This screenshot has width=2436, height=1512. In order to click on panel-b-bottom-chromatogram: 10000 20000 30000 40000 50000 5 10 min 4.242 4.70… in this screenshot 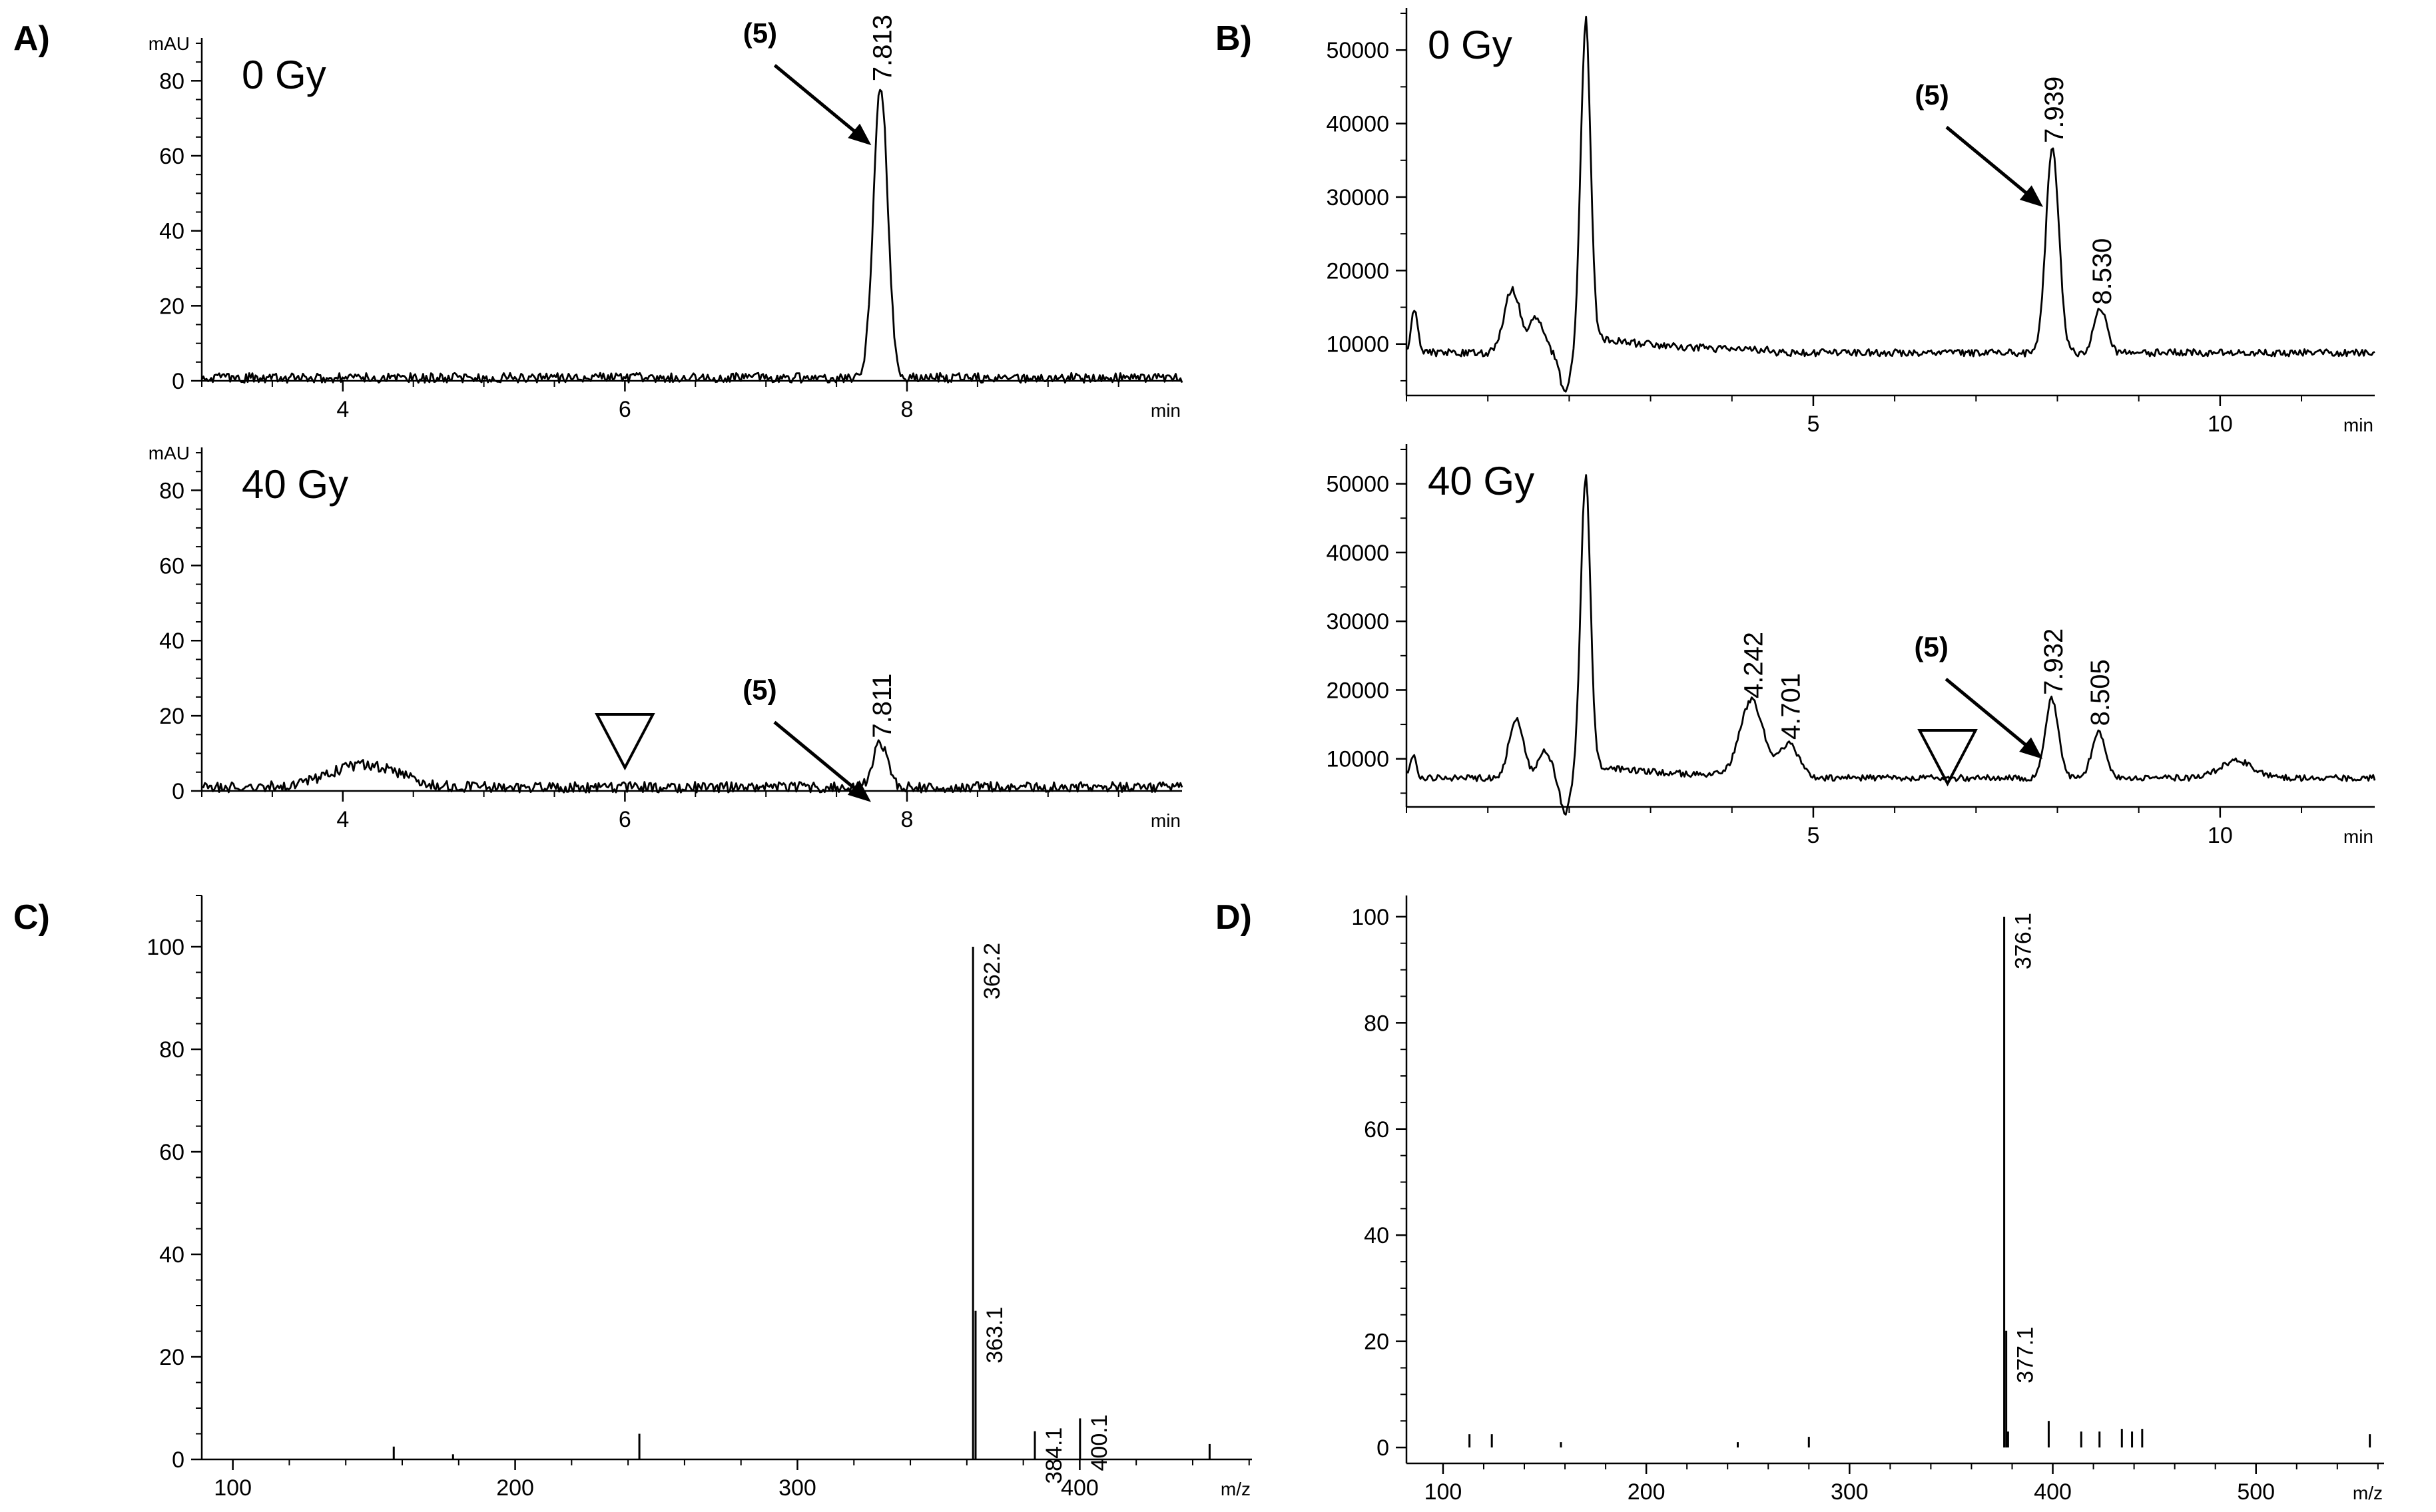, I will do `click(1851, 646)`.